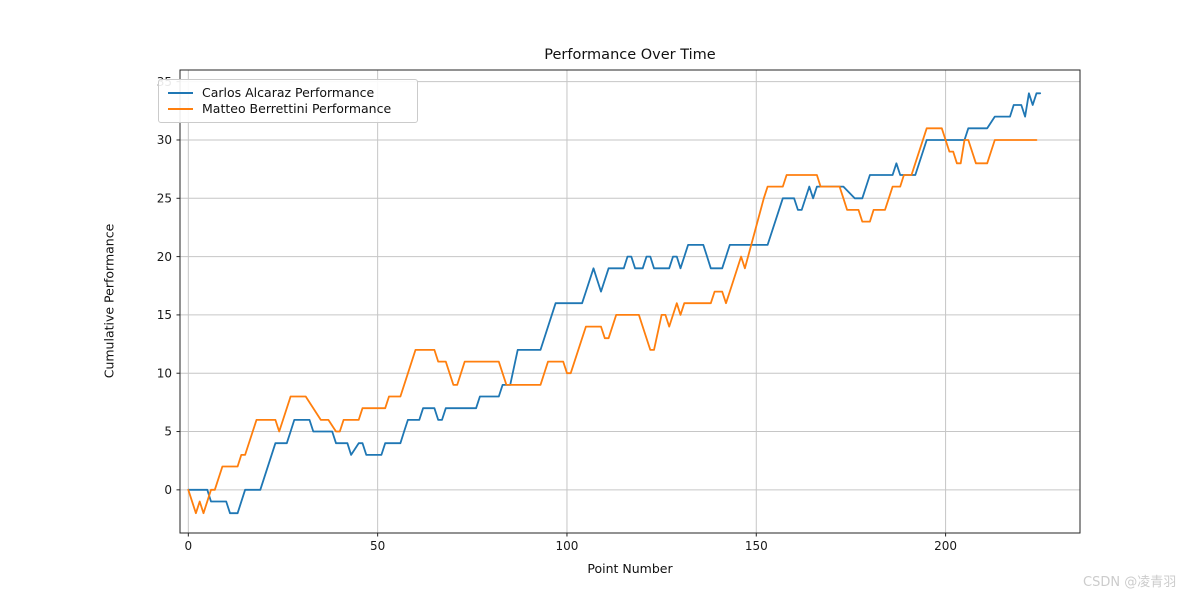 This screenshot has width=1200, height=600. What do you see at coordinates (630, 55) in the screenshot?
I see `chart-title: Performance Over Time` at bounding box center [630, 55].